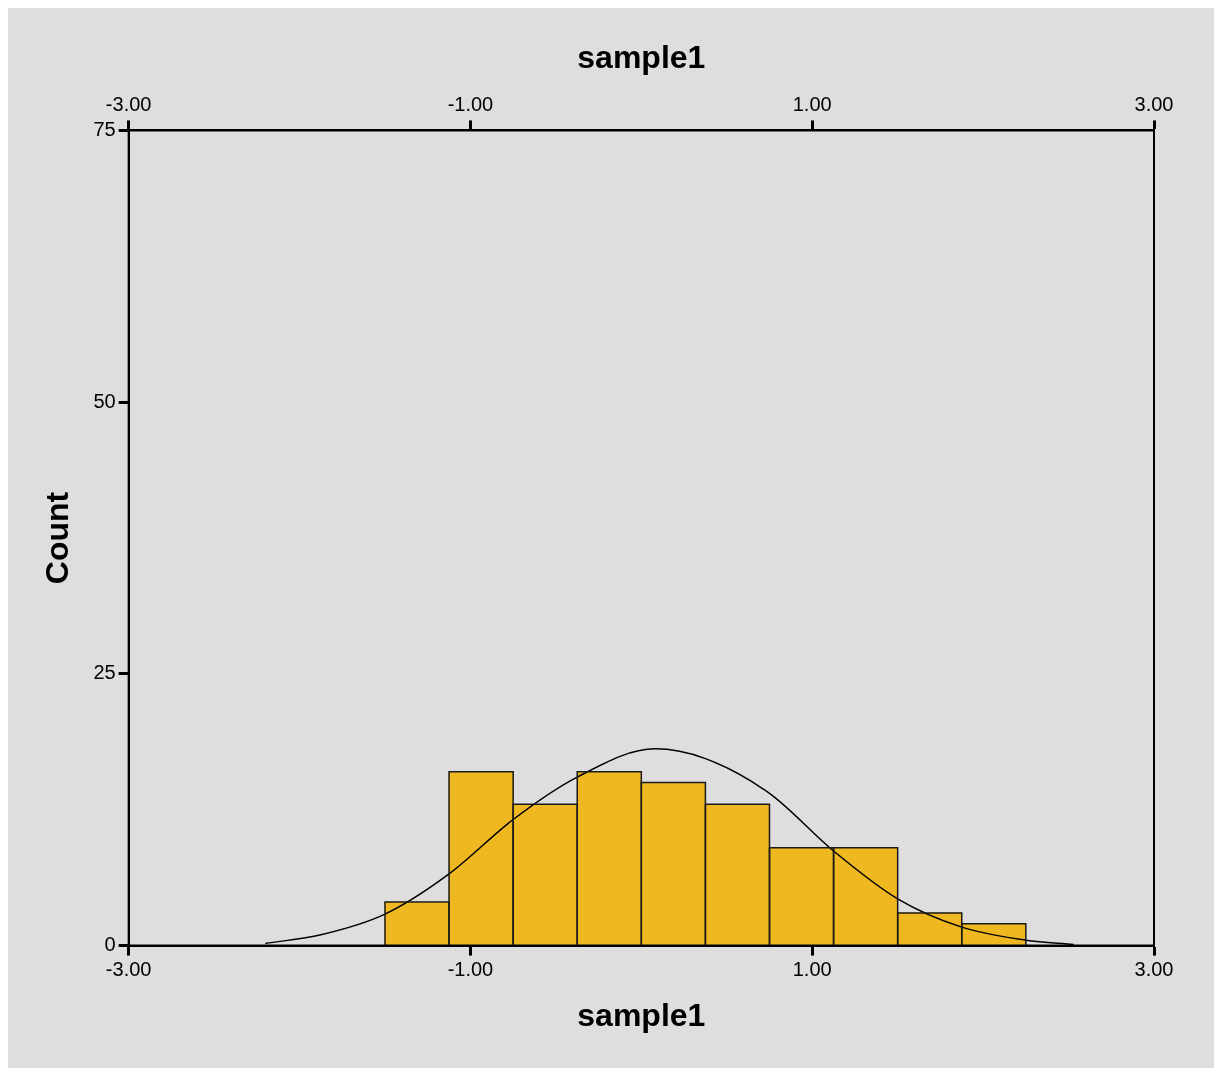 This screenshot has height=1077, width=1222. What do you see at coordinates (57, 538) in the screenshot?
I see `y-axis-title: Count` at bounding box center [57, 538].